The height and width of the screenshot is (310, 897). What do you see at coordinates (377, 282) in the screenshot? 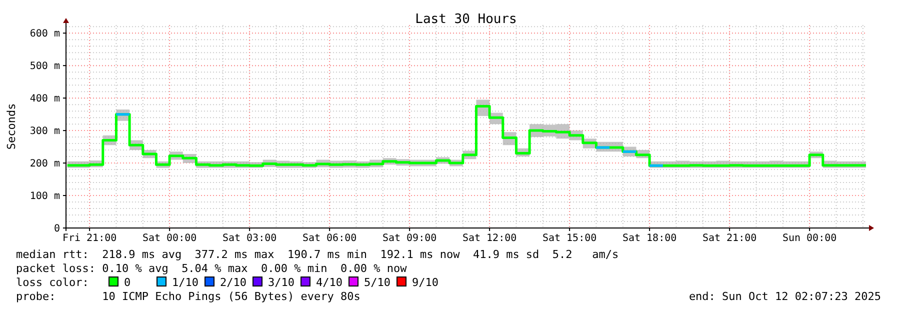
I see `legend-label: 5/10` at bounding box center [377, 282].